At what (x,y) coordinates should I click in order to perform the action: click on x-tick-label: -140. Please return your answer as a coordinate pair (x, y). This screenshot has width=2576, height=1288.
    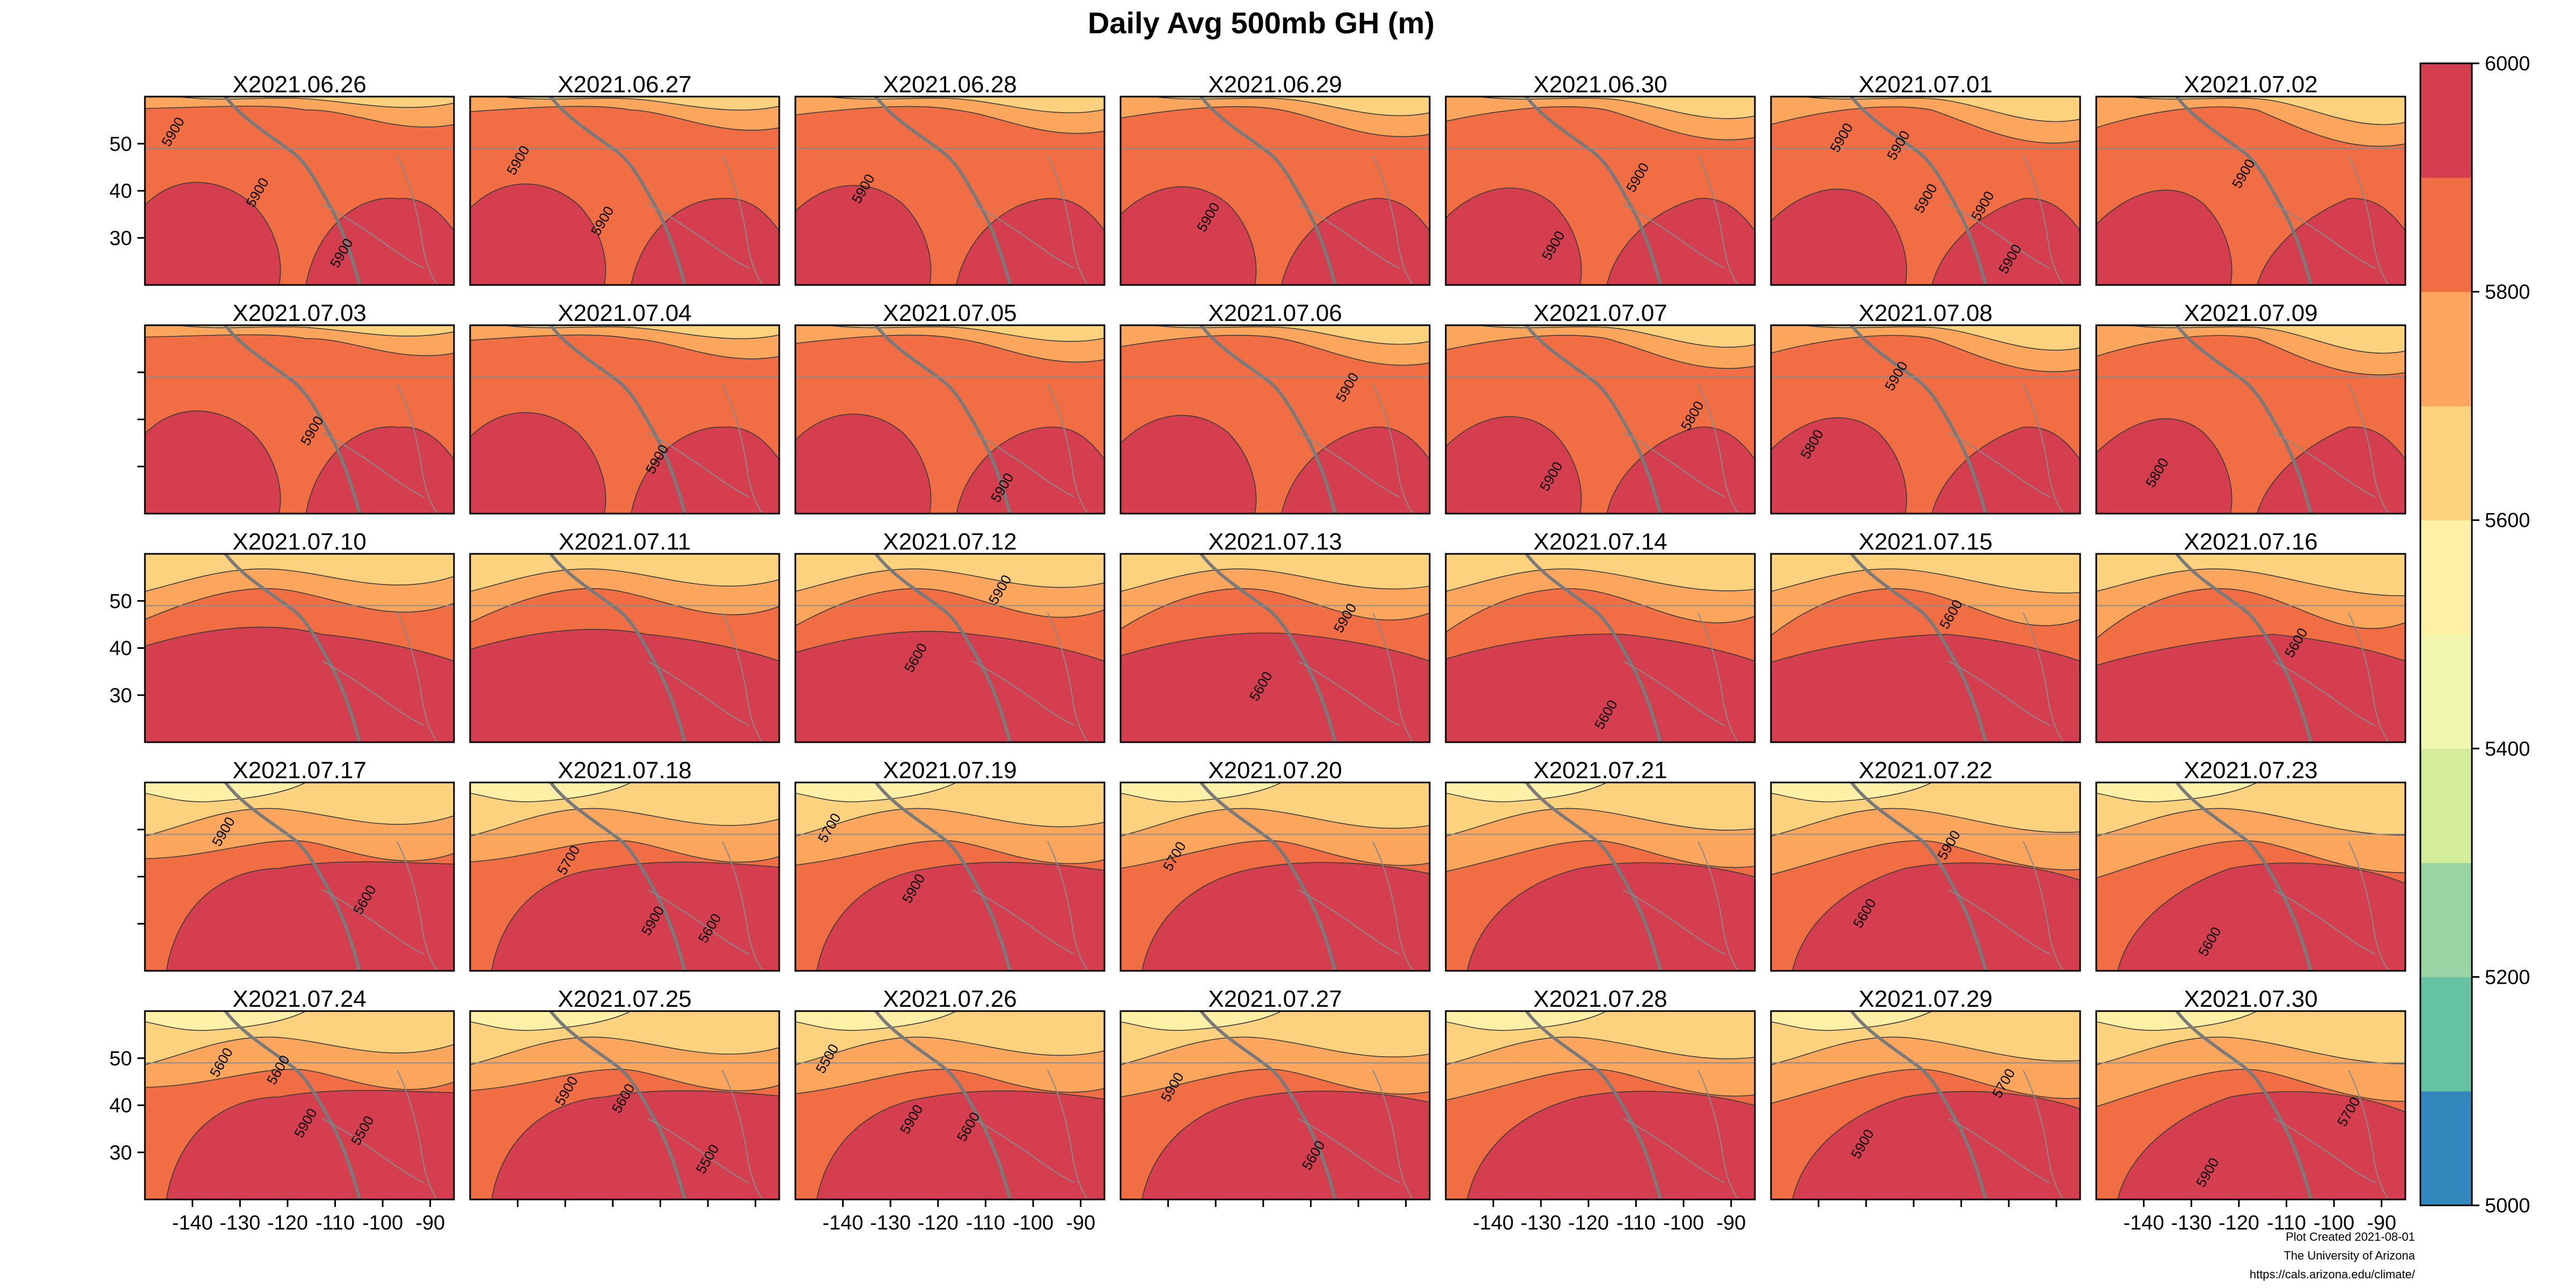
    Looking at the image, I should click on (192, 1223).